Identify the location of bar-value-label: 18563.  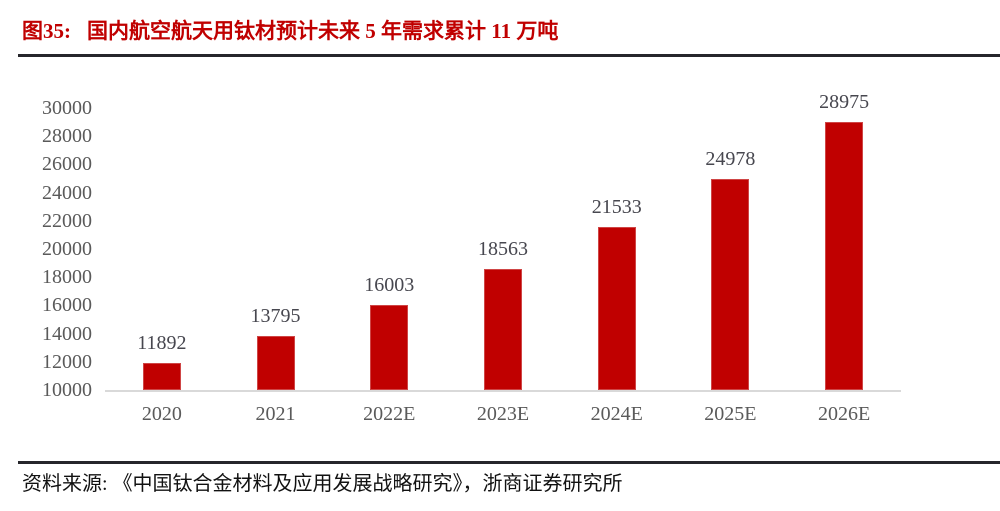
(502, 249).